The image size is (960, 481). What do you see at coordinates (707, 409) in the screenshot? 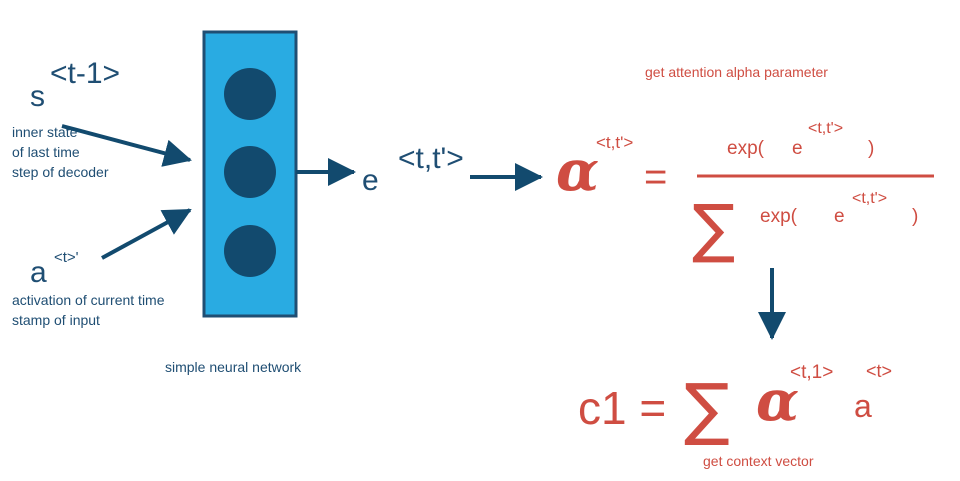
I see `context-sum-symbol: ∑` at bounding box center [707, 409].